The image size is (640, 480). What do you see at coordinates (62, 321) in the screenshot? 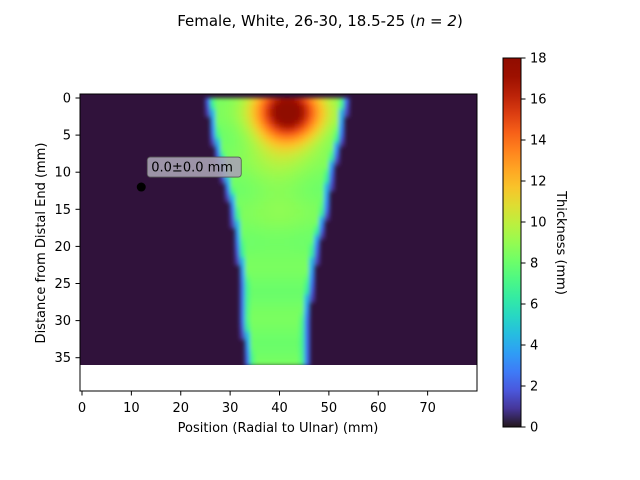
I see `y-tick-label: 30` at bounding box center [62, 321].